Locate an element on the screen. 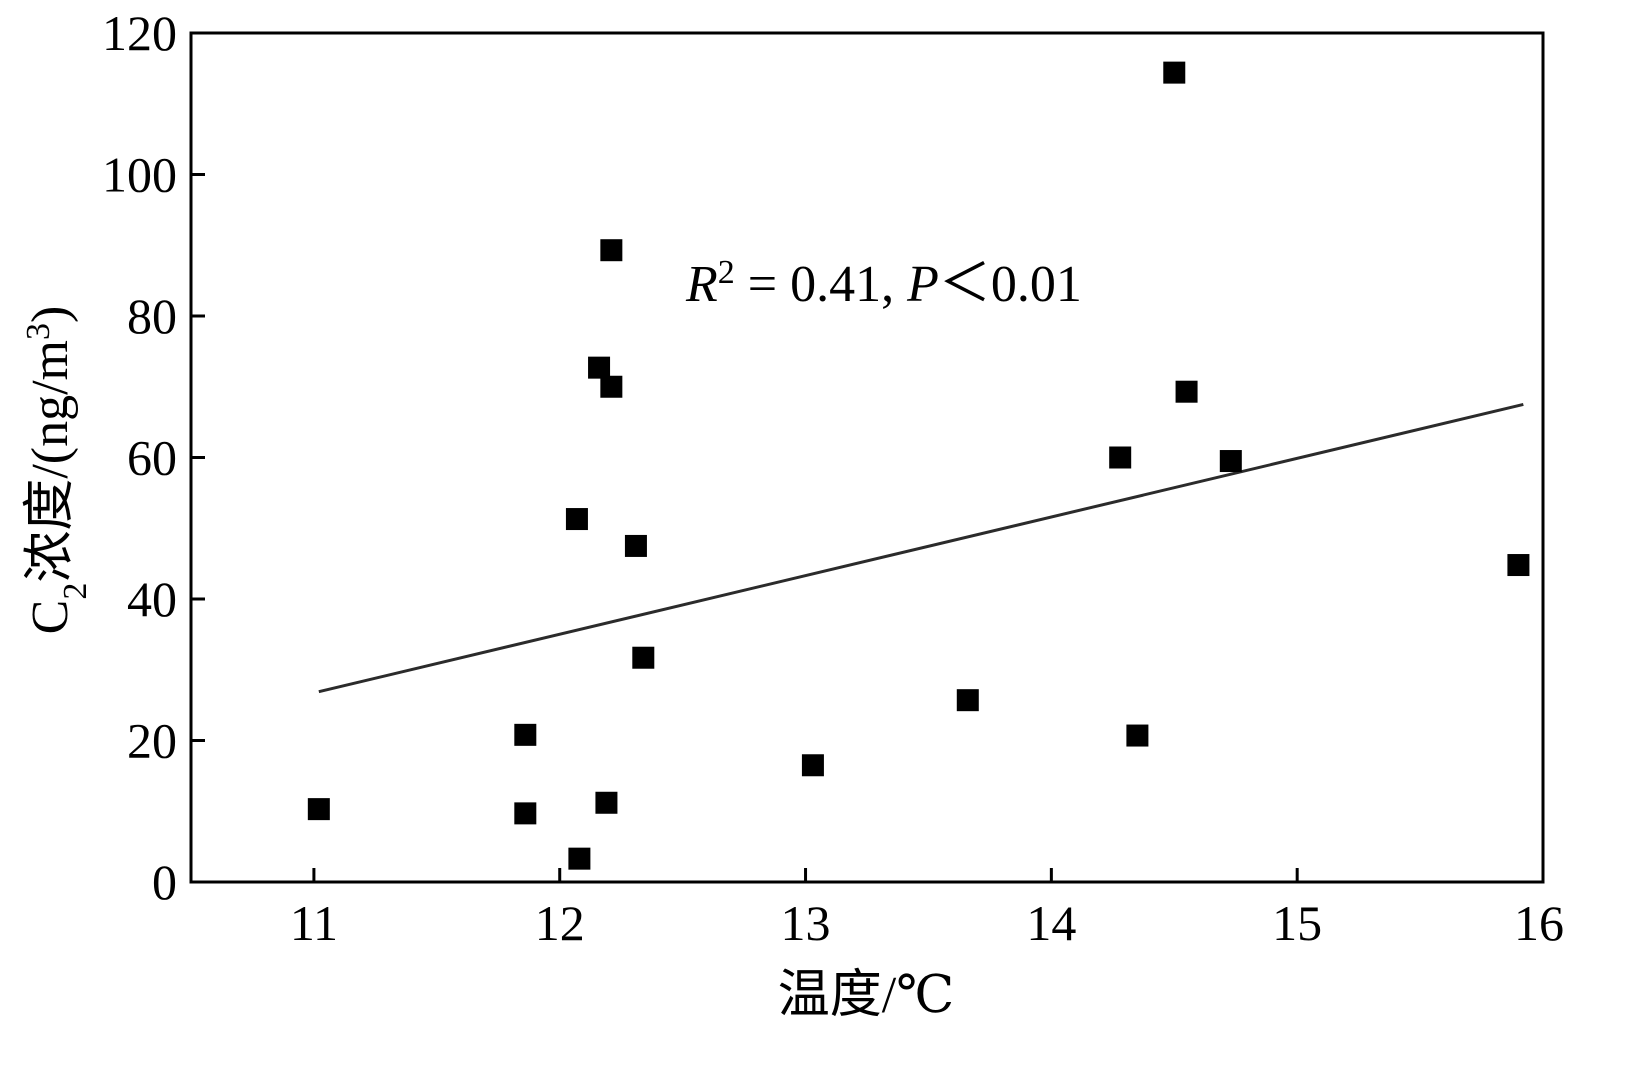 The image size is (1631, 1074). y-tick-label: 120 is located at coordinates (139, 33).